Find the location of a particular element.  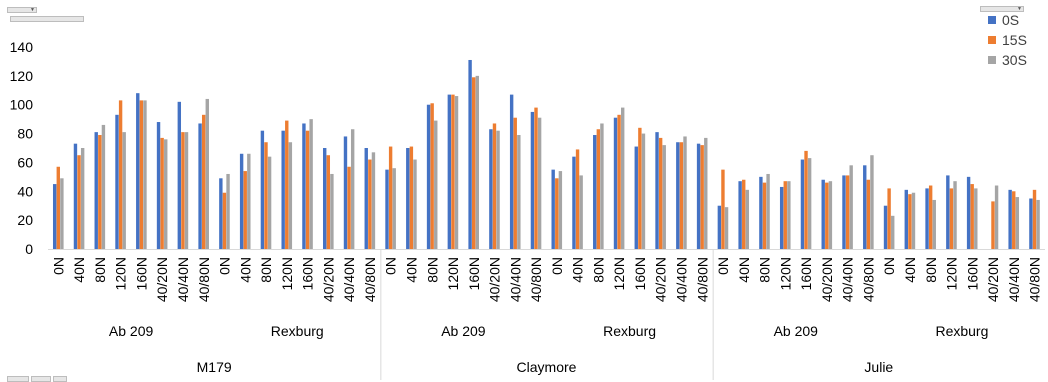

pivot-values-button is located at coordinates (47, 19).